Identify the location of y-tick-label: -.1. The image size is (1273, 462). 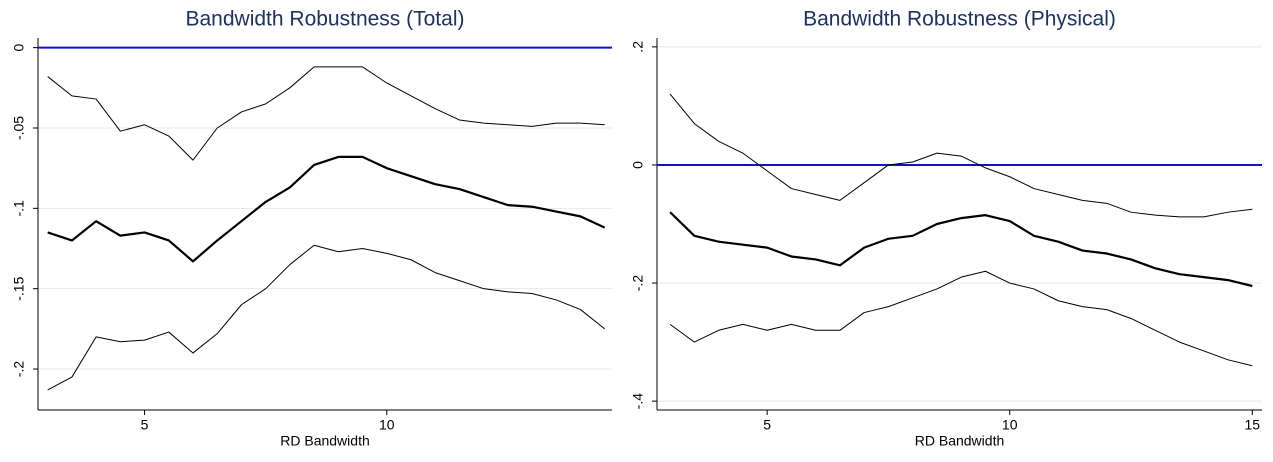
(19, 208).